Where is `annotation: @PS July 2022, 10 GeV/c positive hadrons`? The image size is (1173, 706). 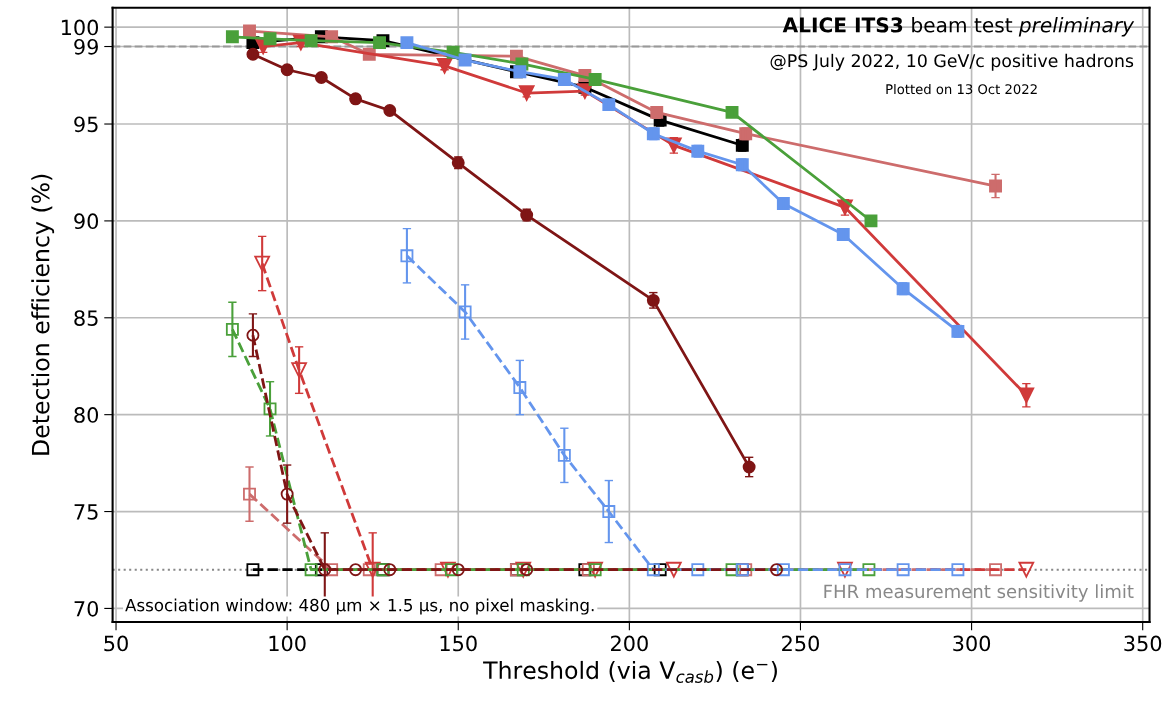 annotation: @PS July 2022, 10 GeV/c positive hadrons is located at coordinates (952, 62).